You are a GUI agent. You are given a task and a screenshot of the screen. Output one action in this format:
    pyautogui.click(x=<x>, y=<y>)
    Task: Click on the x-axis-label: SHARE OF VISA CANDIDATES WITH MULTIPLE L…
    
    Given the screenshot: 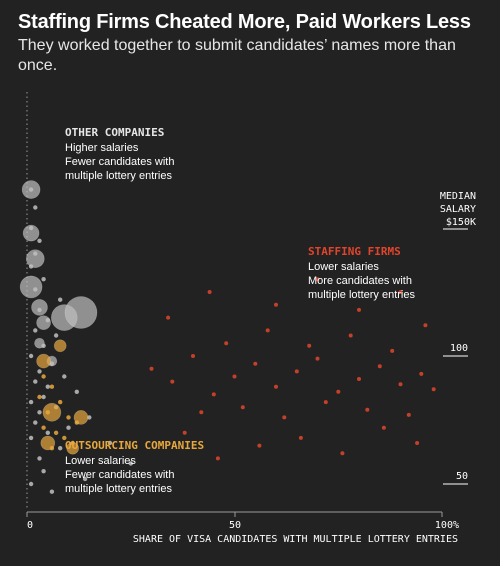 What is the action you would take?
    pyautogui.click(x=295, y=539)
    